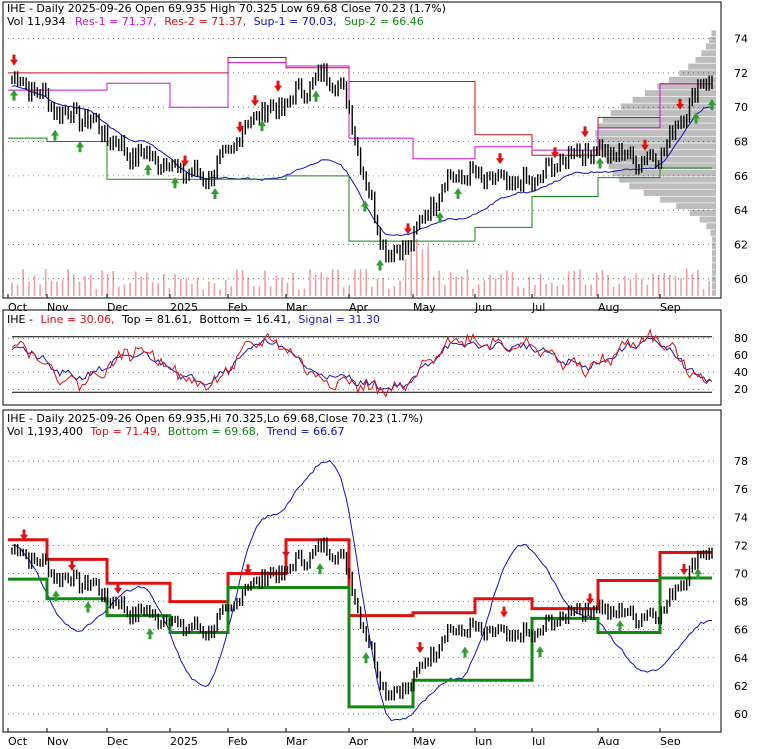 This screenshot has width=780, height=749. Describe the element at coordinates (117, 307) in the screenshot. I see `price-x-axis-tick-label: Dec` at that location.